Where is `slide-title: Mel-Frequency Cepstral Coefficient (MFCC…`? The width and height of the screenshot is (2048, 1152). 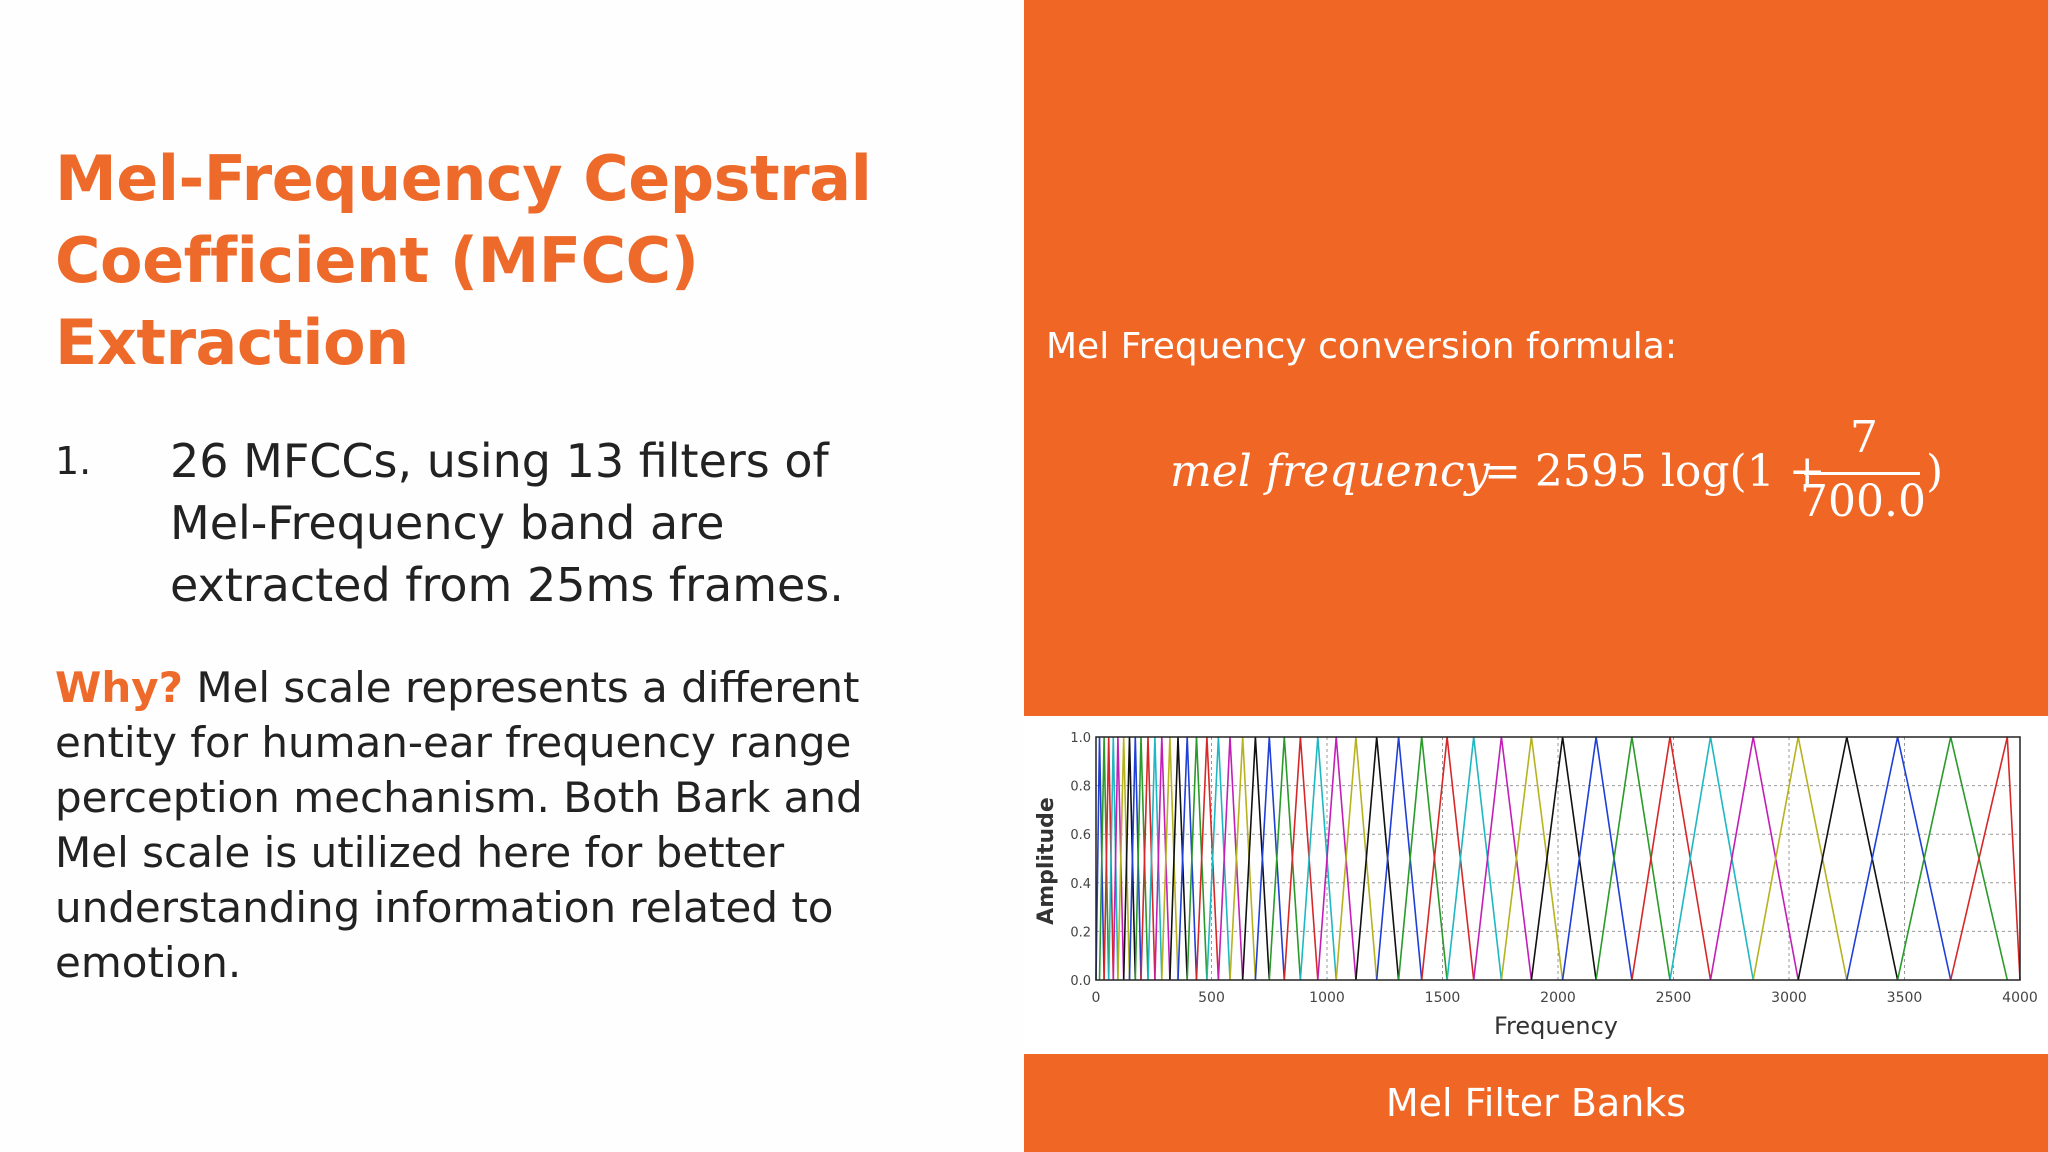 slide-title: Mel-Frequency Cepstral Coefficient (MFCC… is located at coordinates (525, 261).